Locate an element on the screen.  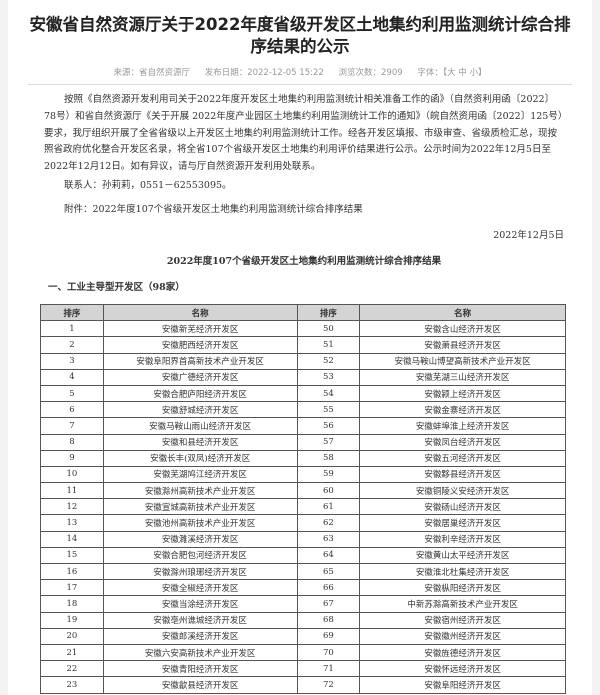
rank: 50 is located at coordinates (328, 329).